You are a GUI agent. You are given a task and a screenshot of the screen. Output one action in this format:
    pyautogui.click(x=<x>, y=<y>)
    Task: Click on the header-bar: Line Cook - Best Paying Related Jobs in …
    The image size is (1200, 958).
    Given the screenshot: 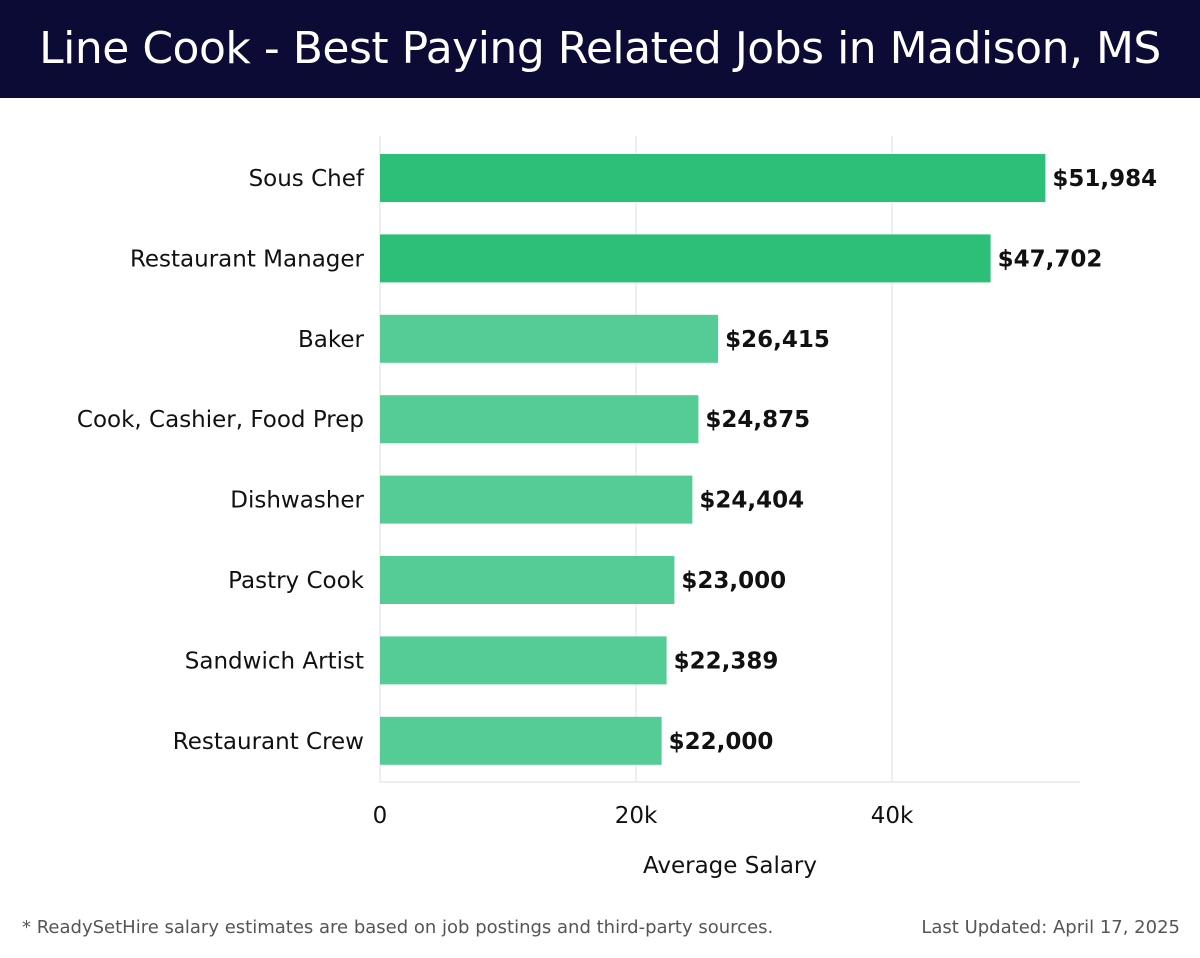 What is the action you would take?
    pyautogui.click(x=600, y=49)
    